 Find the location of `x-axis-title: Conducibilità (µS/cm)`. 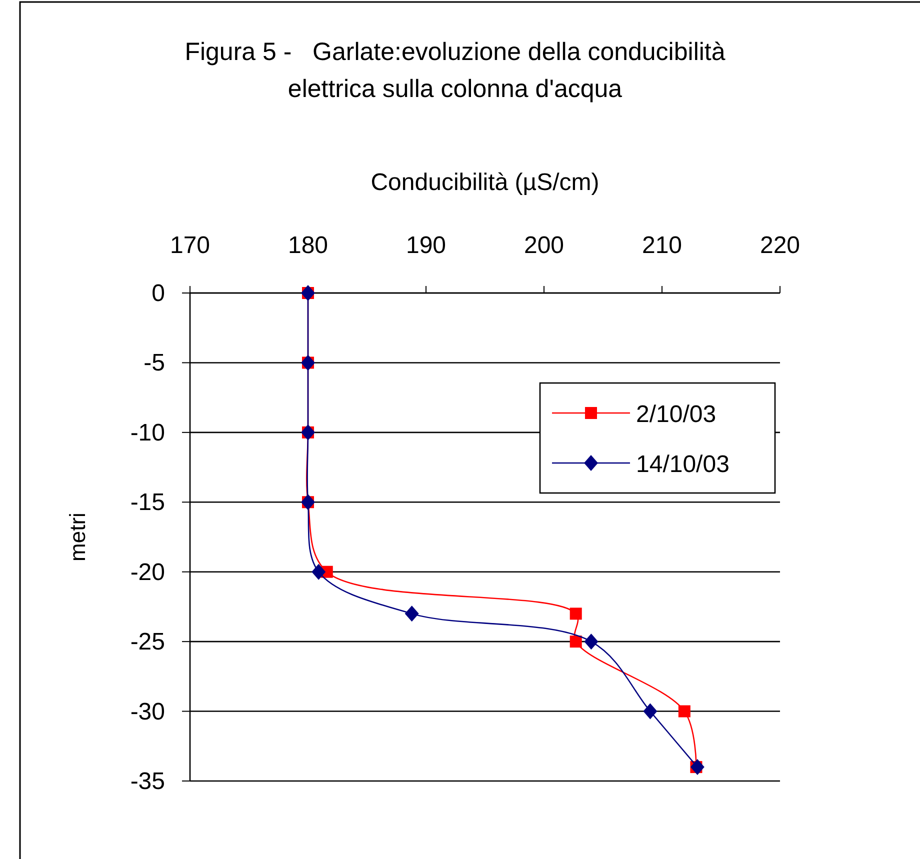

x-axis-title: Conducibilità (µS/cm) is located at coordinates (485, 182).